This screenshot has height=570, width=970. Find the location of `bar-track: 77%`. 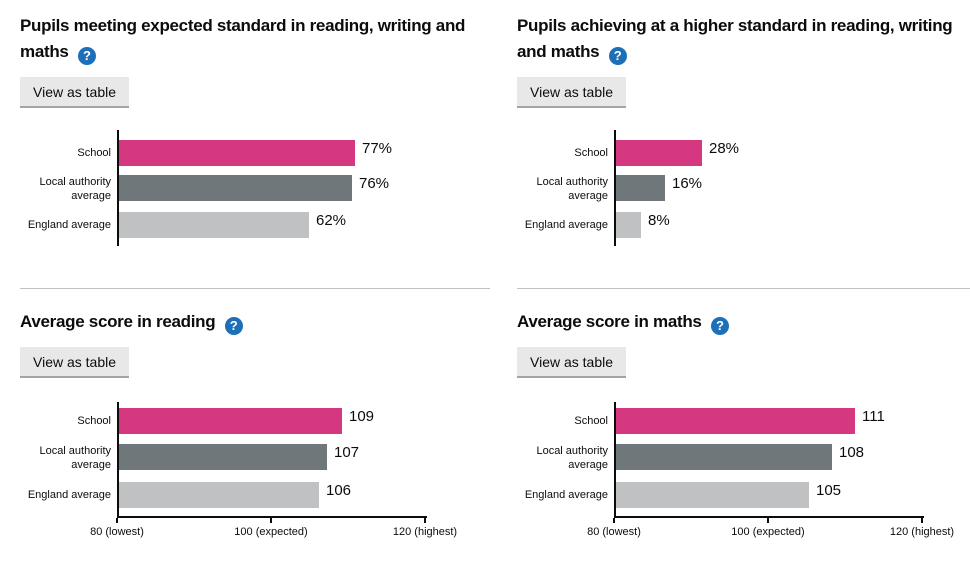

bar-track: 77% is located at coordinates (303, 153).